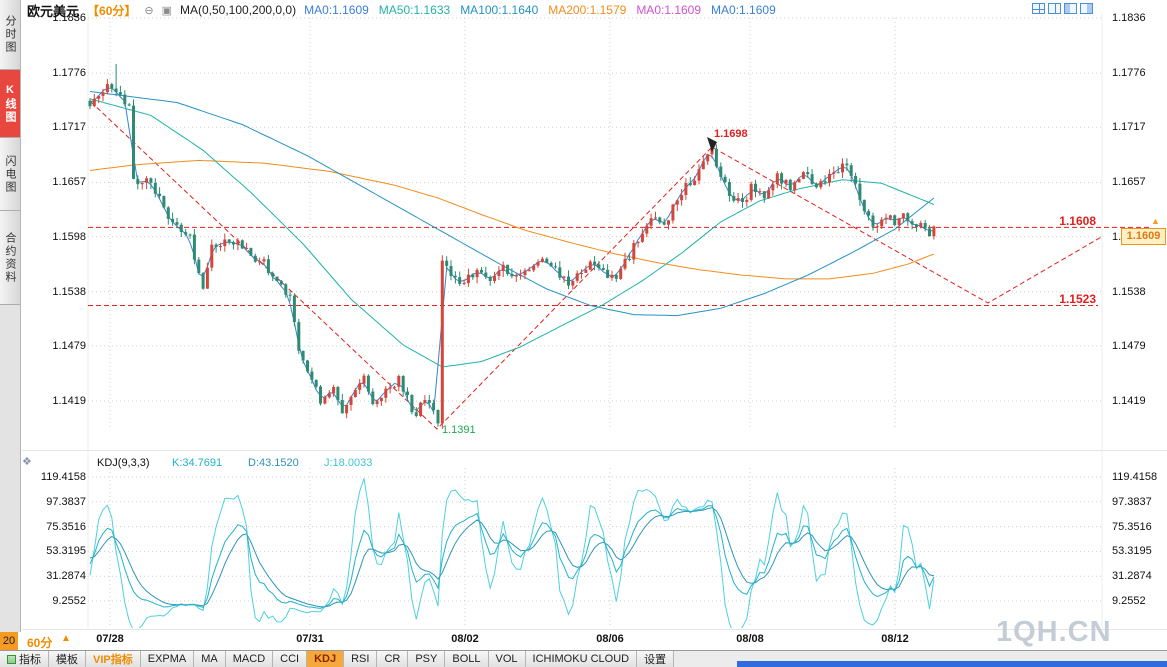 The height and width of the screenshot is (667, 1167). What do you see at coordinates (348, 463) in the screenshot?
I see `kdj-j-value: J:18.0033` at bounding box center [348, 463].